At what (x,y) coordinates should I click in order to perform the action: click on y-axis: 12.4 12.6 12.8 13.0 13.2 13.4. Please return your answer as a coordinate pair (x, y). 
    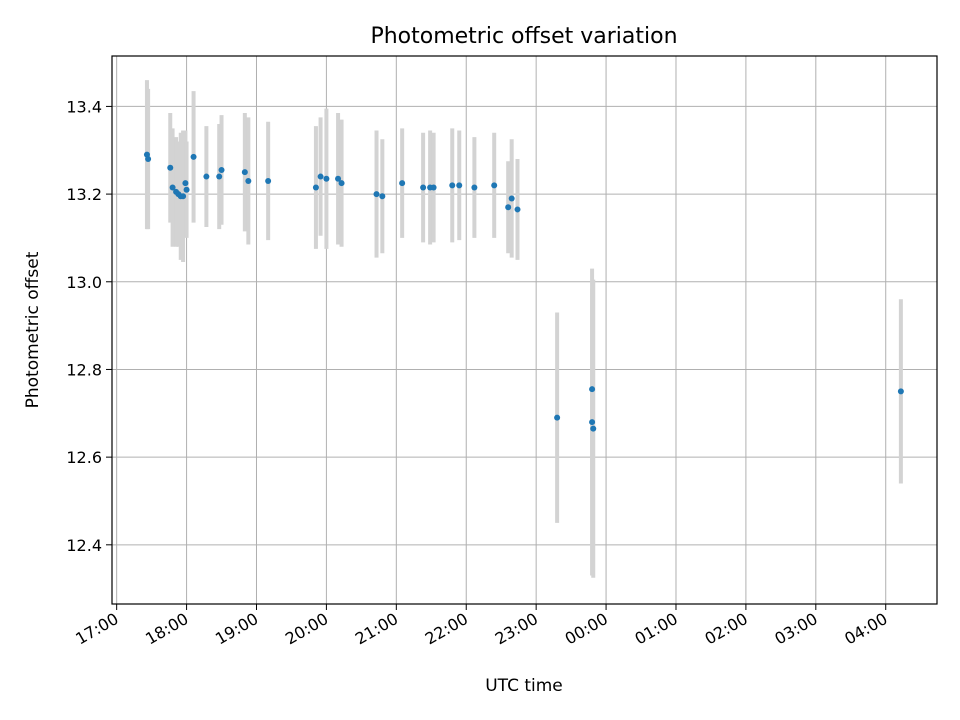
    Looking at the image, I should click on (89, 326).